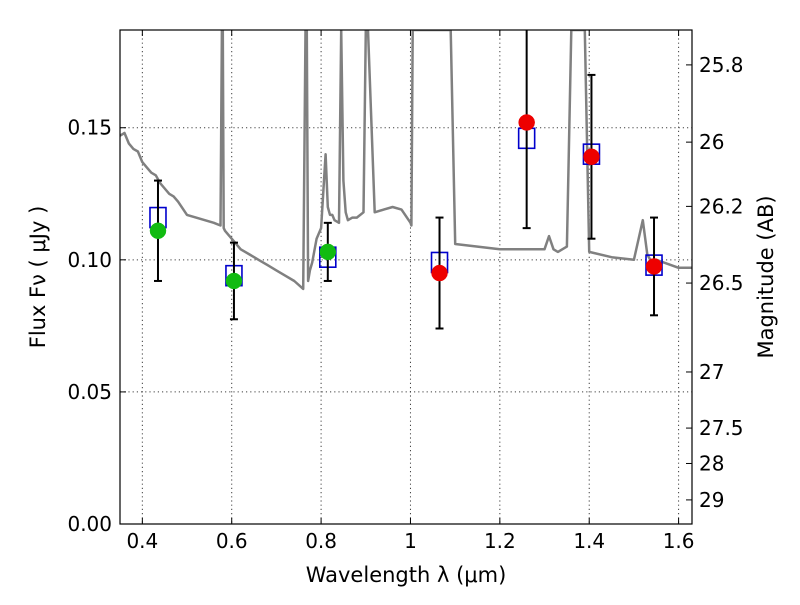 The width and height of the screenshot is (800, 605). Describe the element at coordinates (142, 541) in the screenshot. I see `x-tick-label: 0.4` at that location.